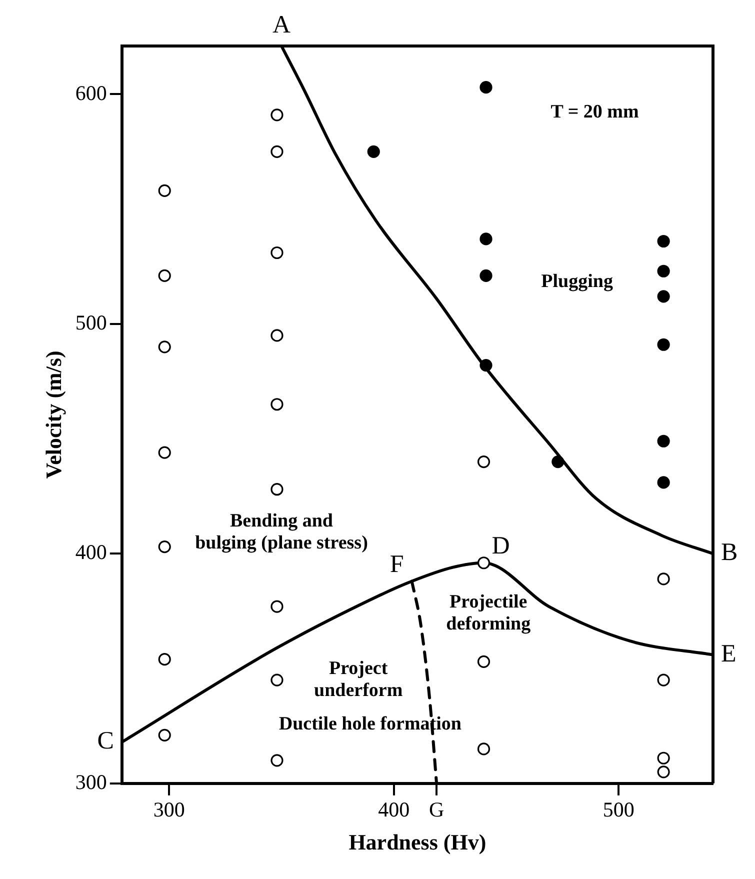  Describe the element at coordinates (594, 111) in the screenshot. I see `annotation: T = 20 mm` at that location.